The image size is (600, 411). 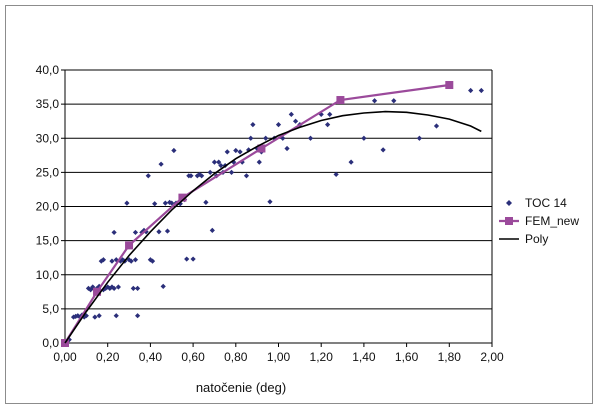 What do you see at coordinates (552, 221) in the screenshot?
I see `legend-label: FEM_new` at bounding box center [552, 221].